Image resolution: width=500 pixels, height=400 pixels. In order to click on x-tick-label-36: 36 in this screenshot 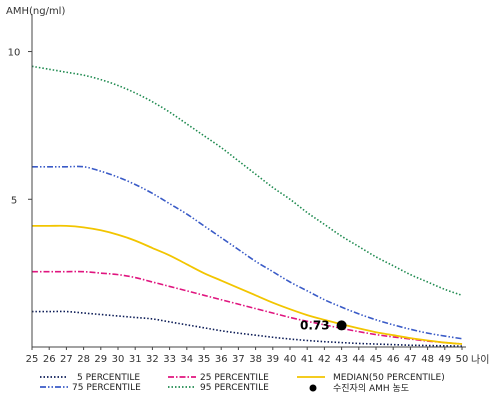, I will do `click(221, 359)`.